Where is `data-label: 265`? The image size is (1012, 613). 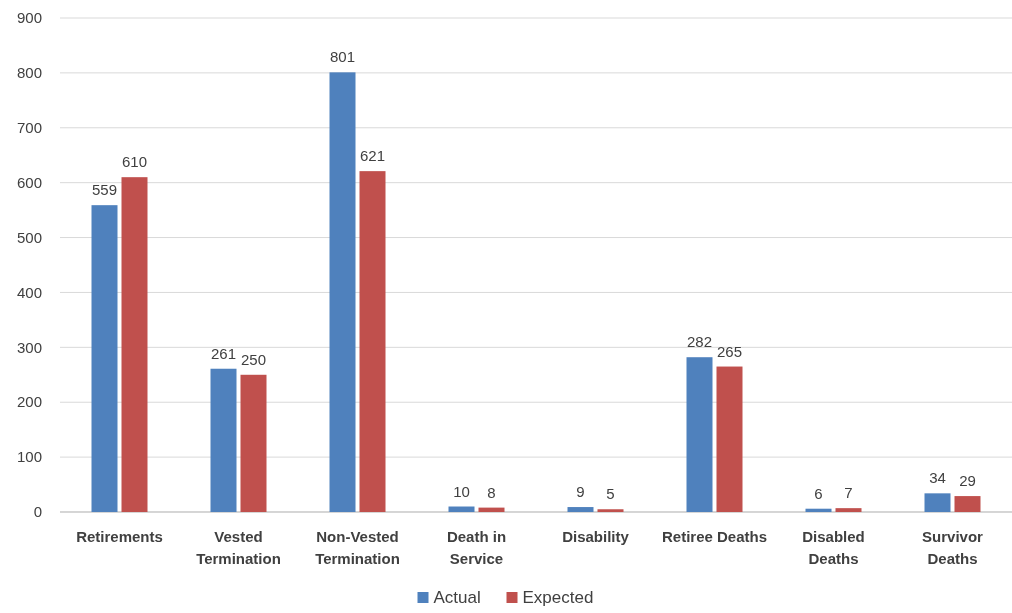
data-label: 265 is located at coordinates (729, 351).